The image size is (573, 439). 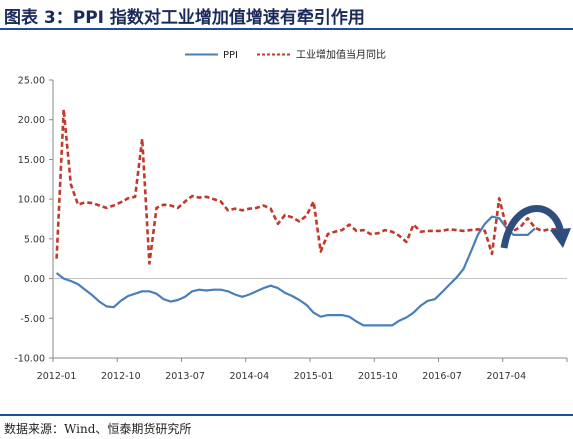 I want to click on x-tick-label: 2016-07, so click(x=442, y=376).